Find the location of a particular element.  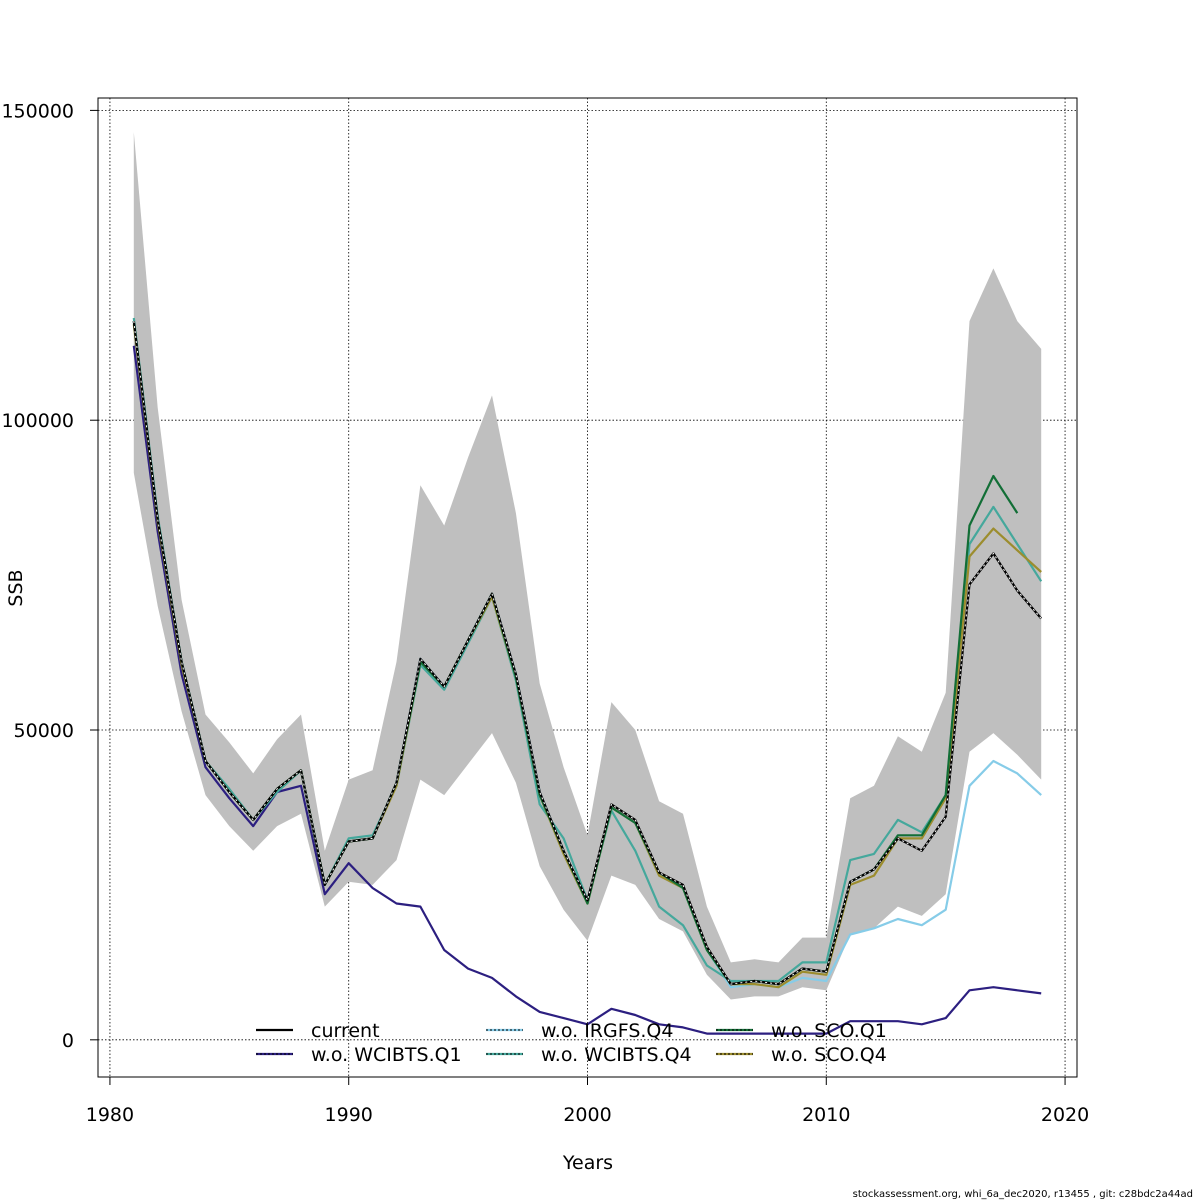

y-axis: 0 50000 100000 150000 is located at coordinates (50, 576).